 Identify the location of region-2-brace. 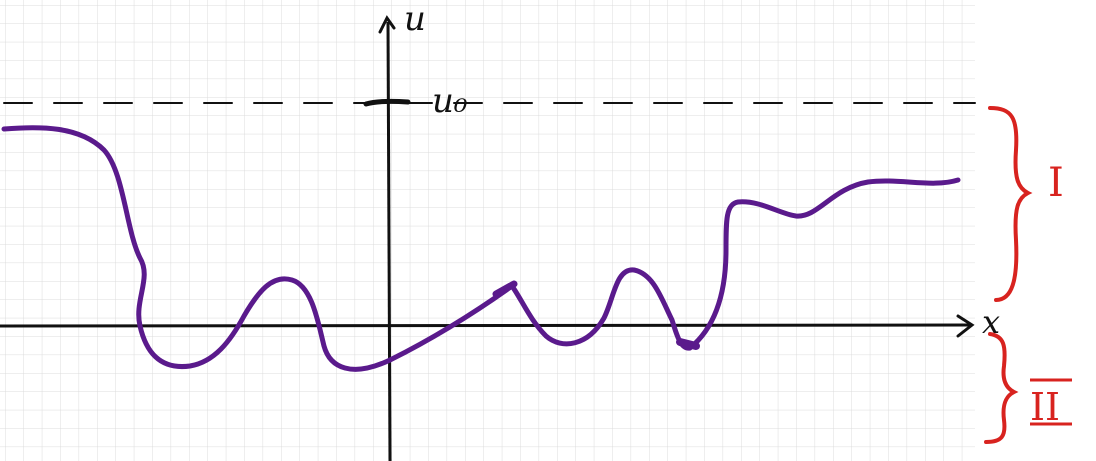
(1001, 388).